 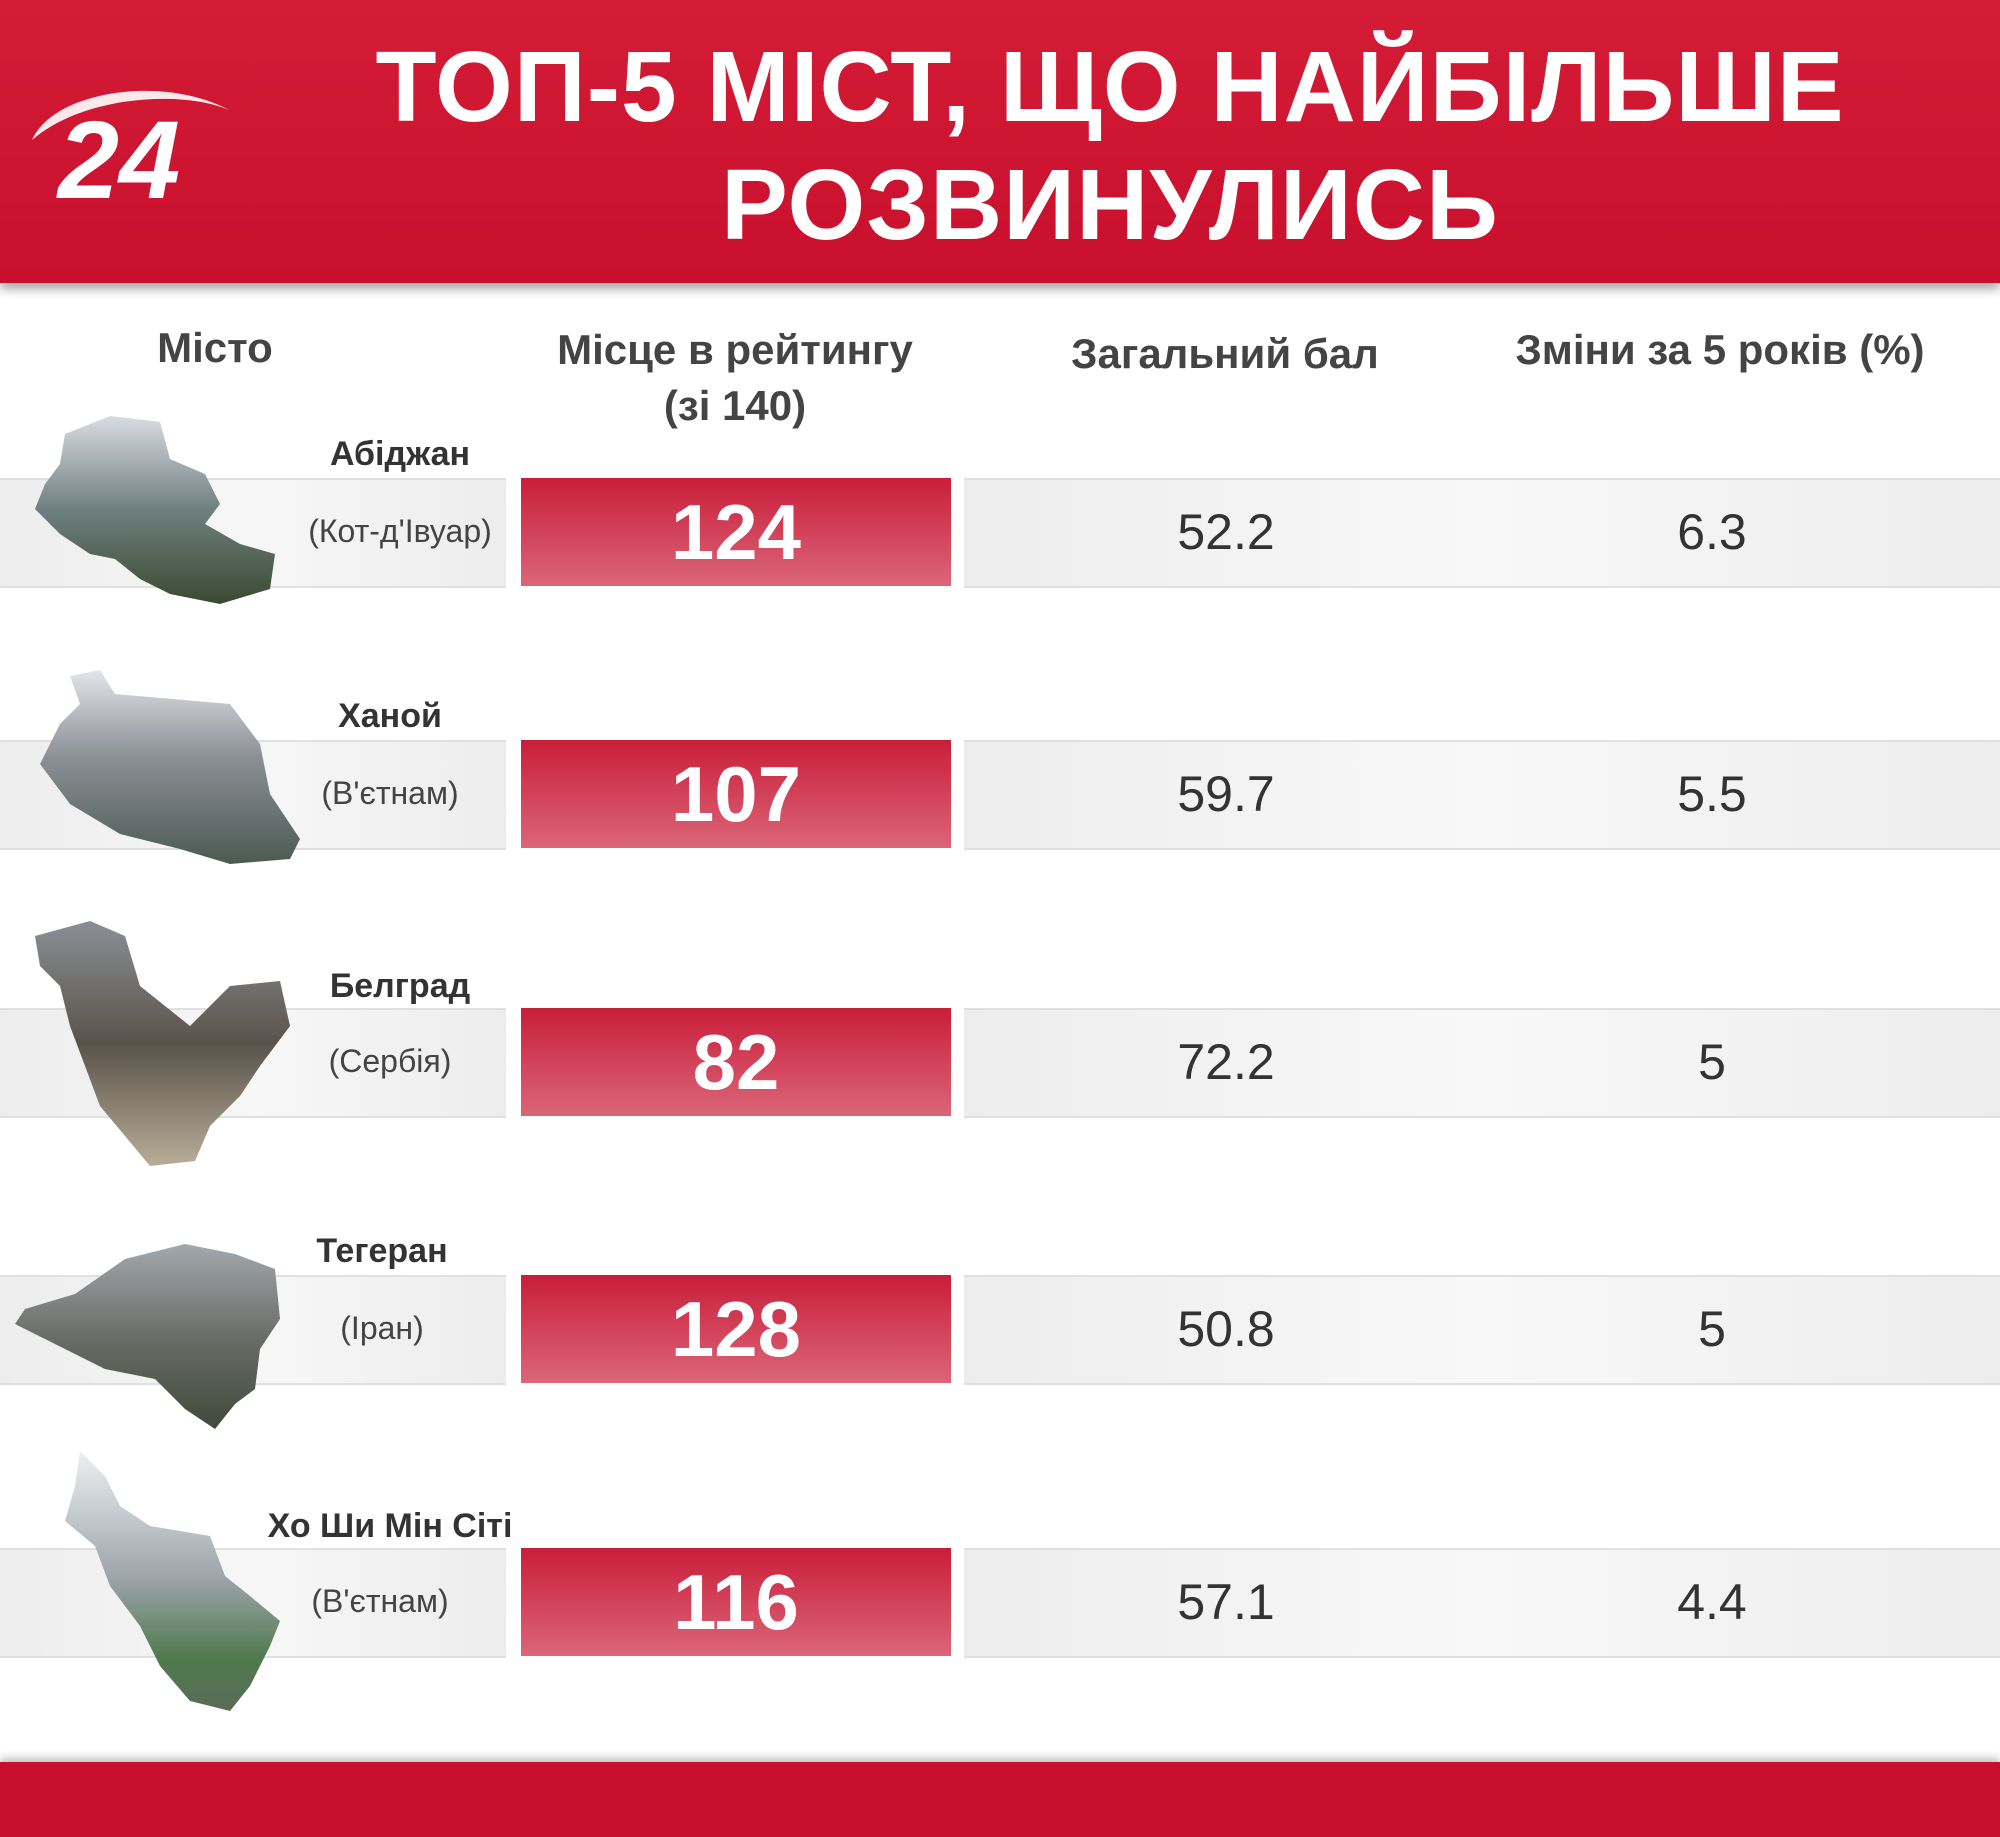 I want to click on five-year-change: 4.4, so click(x=1712, y=1602).